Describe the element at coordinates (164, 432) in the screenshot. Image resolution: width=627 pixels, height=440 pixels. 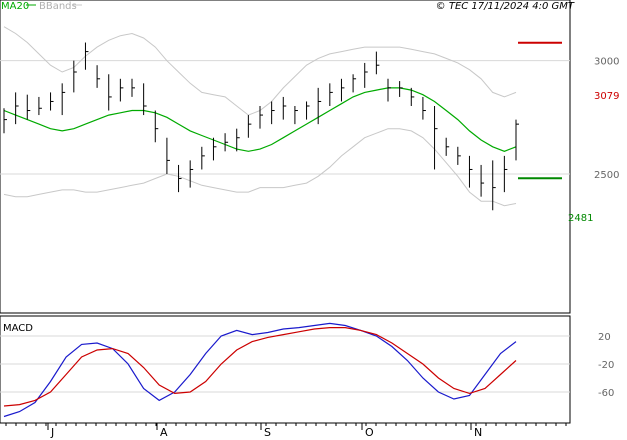
I see `x-axis-tick-label: A` at that location.